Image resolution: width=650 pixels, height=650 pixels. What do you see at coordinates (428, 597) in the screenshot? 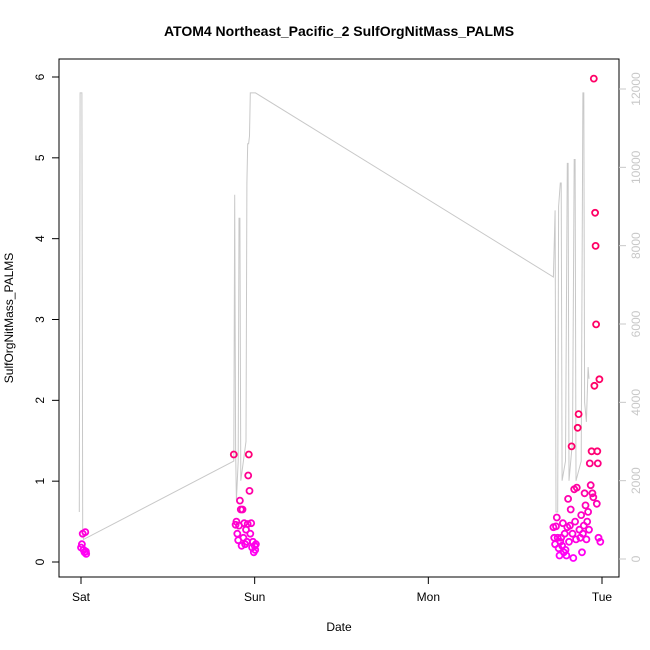
I see `x-tick-label: Mon` at bounding box center [428, 597].